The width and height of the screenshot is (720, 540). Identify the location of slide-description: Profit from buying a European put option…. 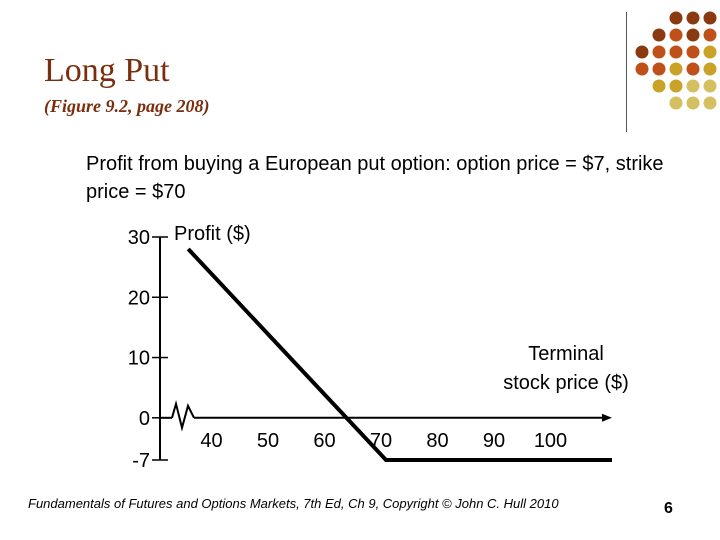
(375, 178).